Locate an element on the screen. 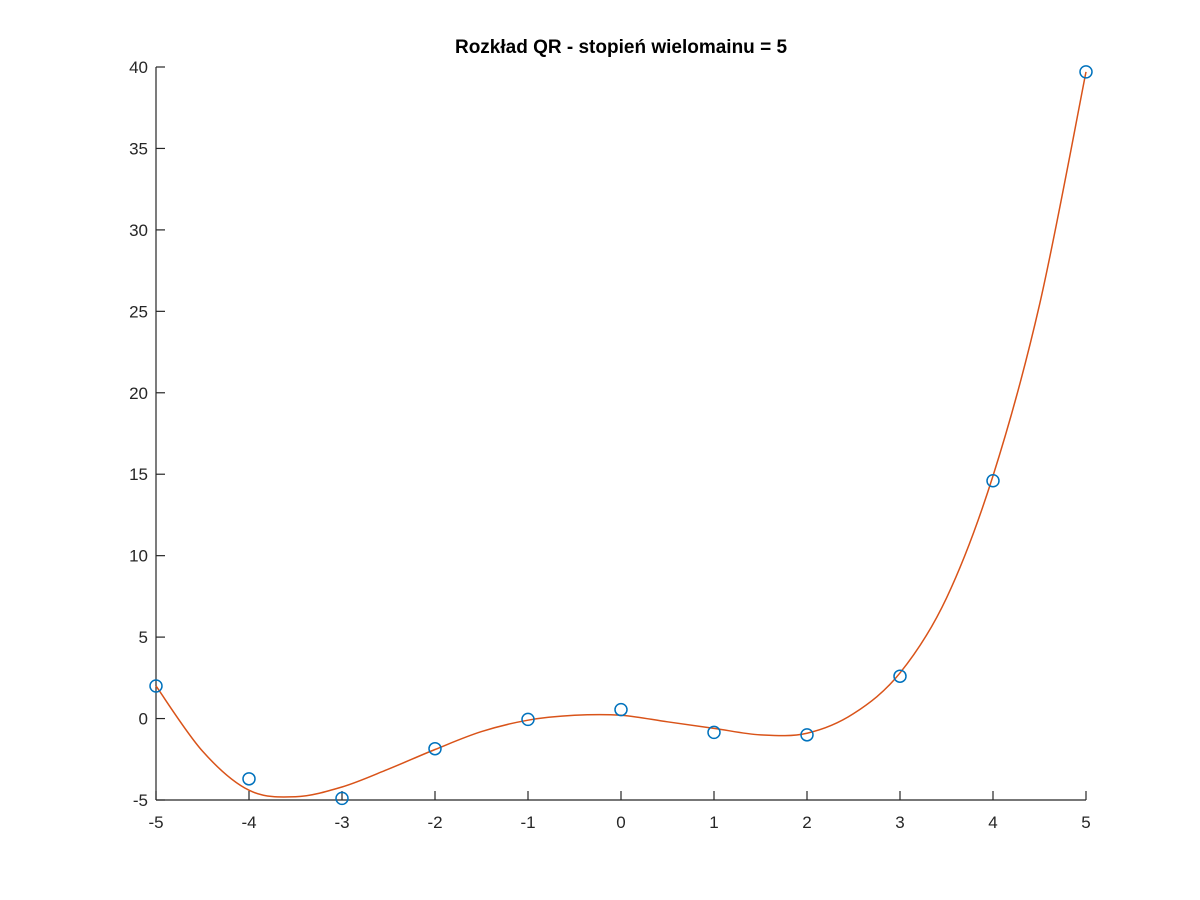 This screenshot has width=1200, height=900. x-tick-label: -5 is located at coordinates (155, 822).